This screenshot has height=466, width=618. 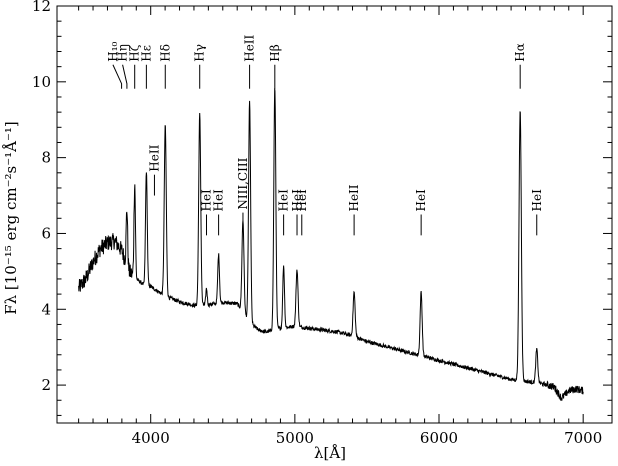 What do you see at coordinates (46, 385) in the screenshot?
I see `y-tick-label: 2` at bounding box center [46, 385].